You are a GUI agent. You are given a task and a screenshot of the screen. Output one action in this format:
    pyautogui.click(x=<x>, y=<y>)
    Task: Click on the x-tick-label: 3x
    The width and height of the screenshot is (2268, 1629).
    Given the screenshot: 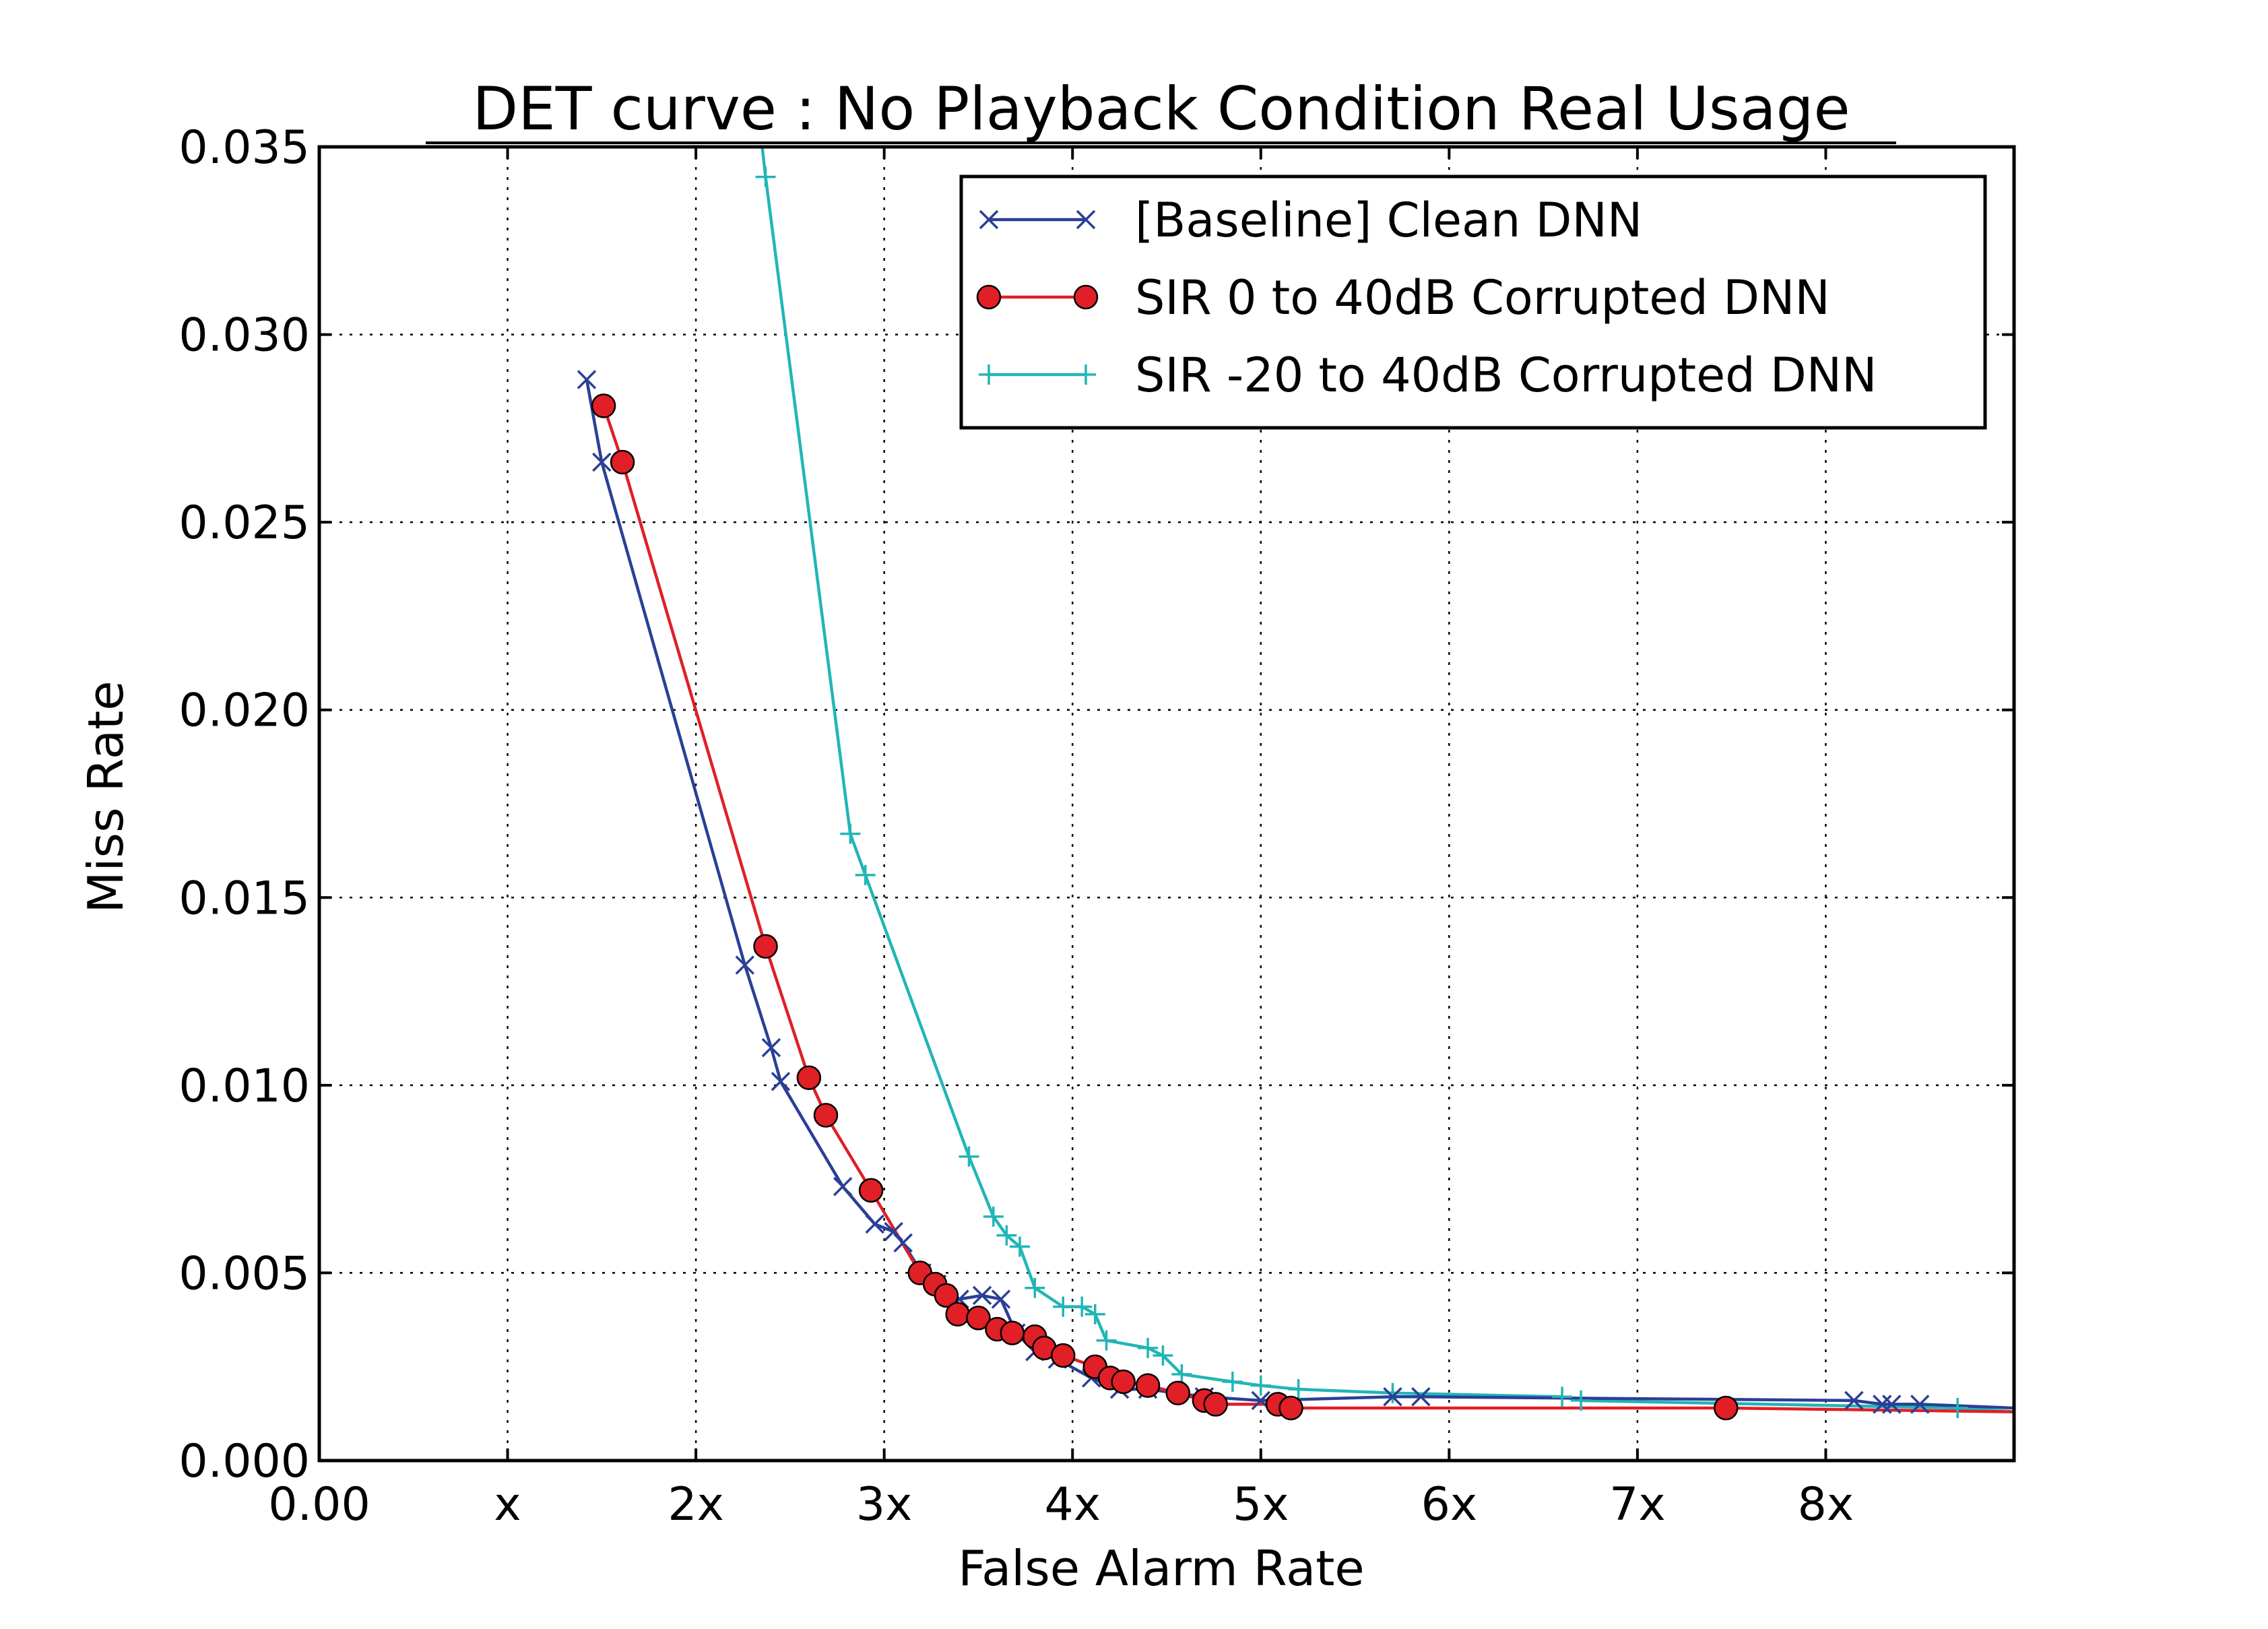 What is the action you would take?
    pyautogui.click(x=884, y=1504)
    